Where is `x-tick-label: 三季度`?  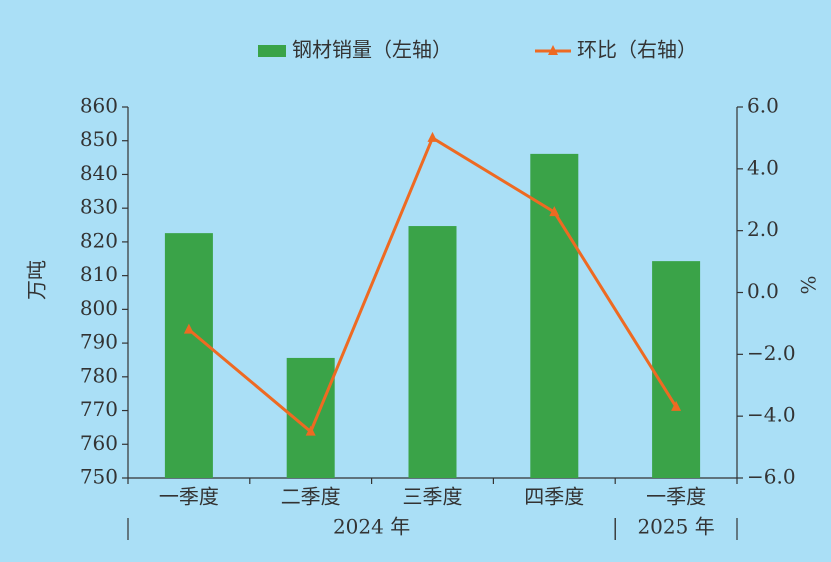
x-tick-label: 三季度 is located at coordinates (433, 497).